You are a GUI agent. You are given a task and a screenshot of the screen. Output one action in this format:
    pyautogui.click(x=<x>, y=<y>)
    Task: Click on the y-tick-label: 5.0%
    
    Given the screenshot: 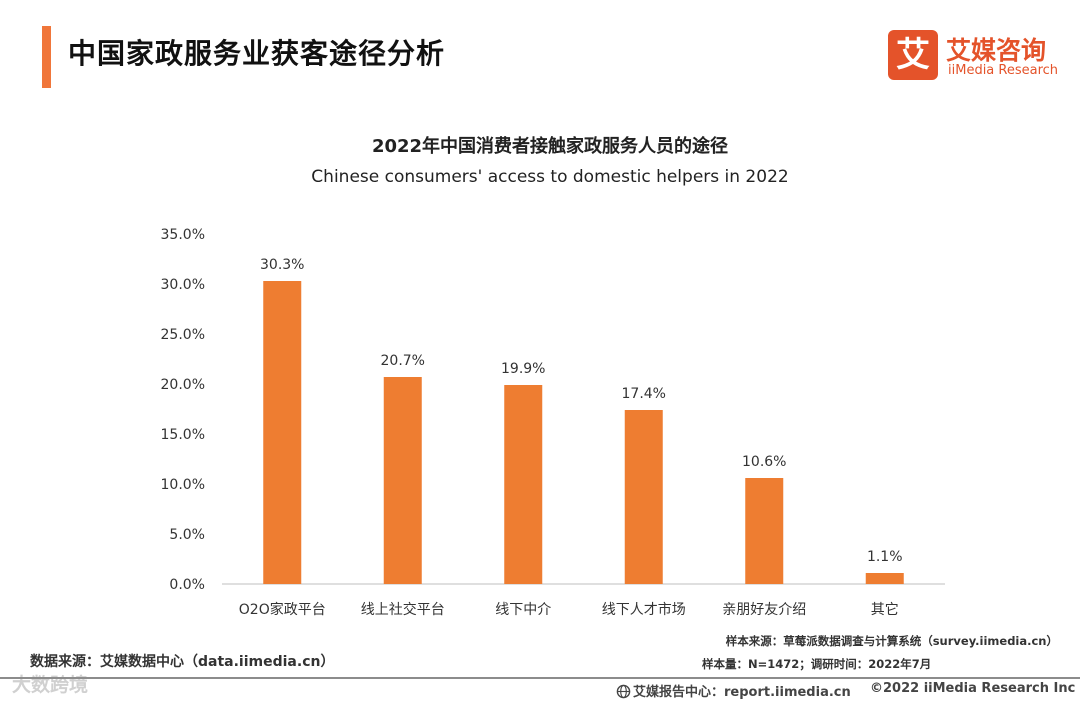 What is the action you would take?
    pyautogui.click(x=187, y=535)
    